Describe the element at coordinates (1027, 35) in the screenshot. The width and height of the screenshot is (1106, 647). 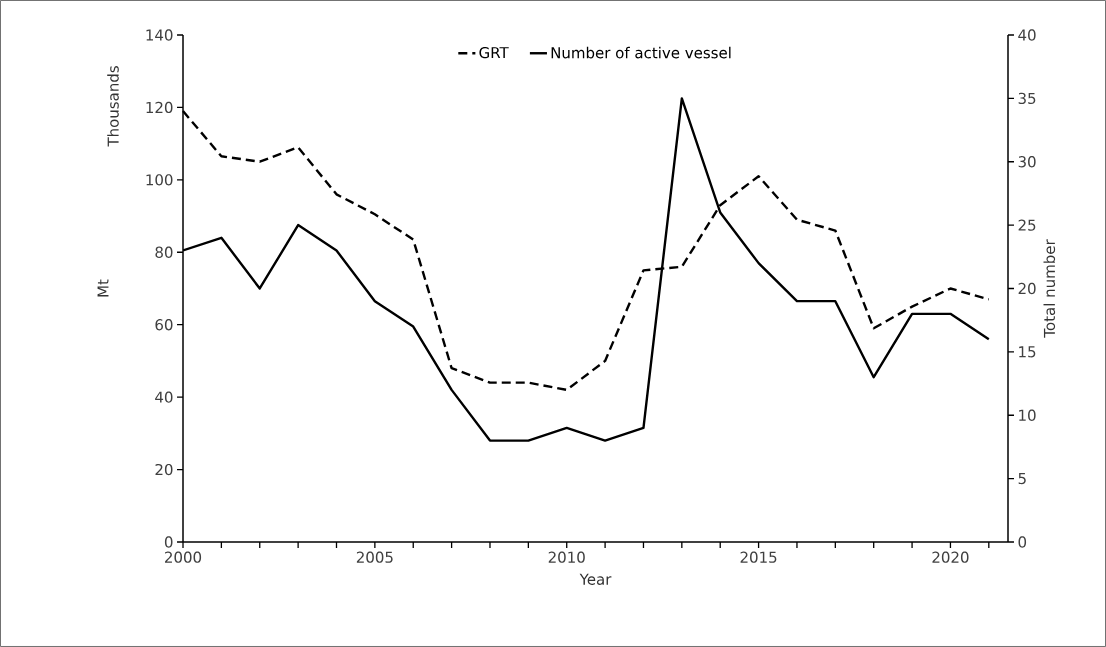
I see `y2-tick-label: 40` at that location.